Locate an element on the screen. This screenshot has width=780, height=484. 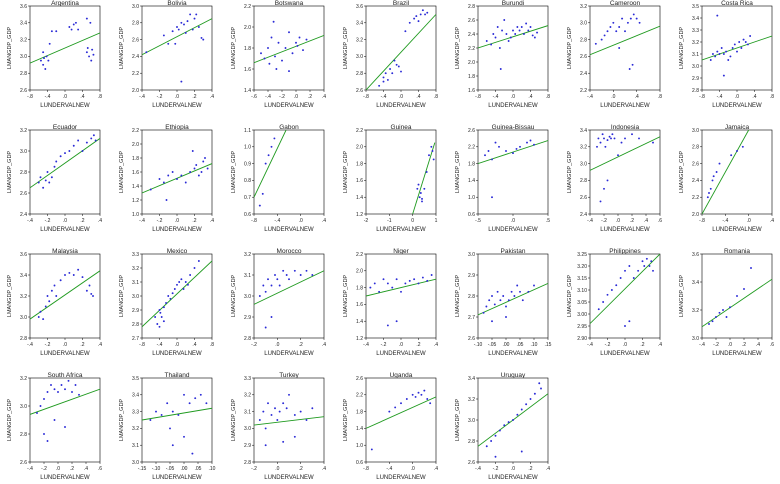
x-tick-label: .2 is located at coordinates (82, 221).